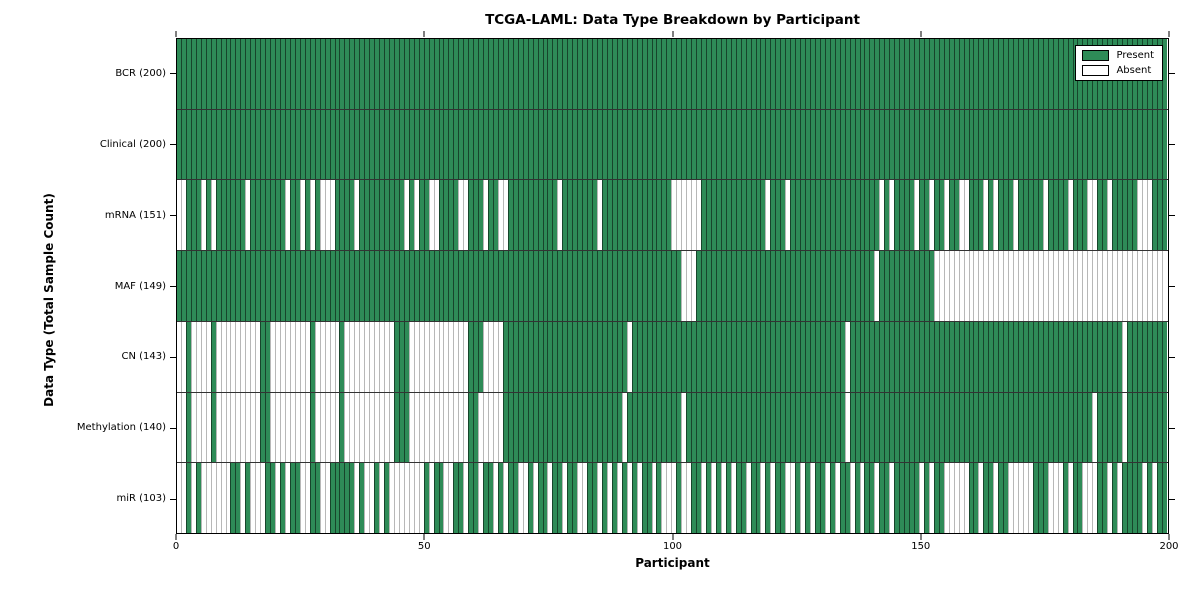 The height and width of the screenshot is (600, 1200). I want to click on row-label: mRNA (151), so click(135, 215).